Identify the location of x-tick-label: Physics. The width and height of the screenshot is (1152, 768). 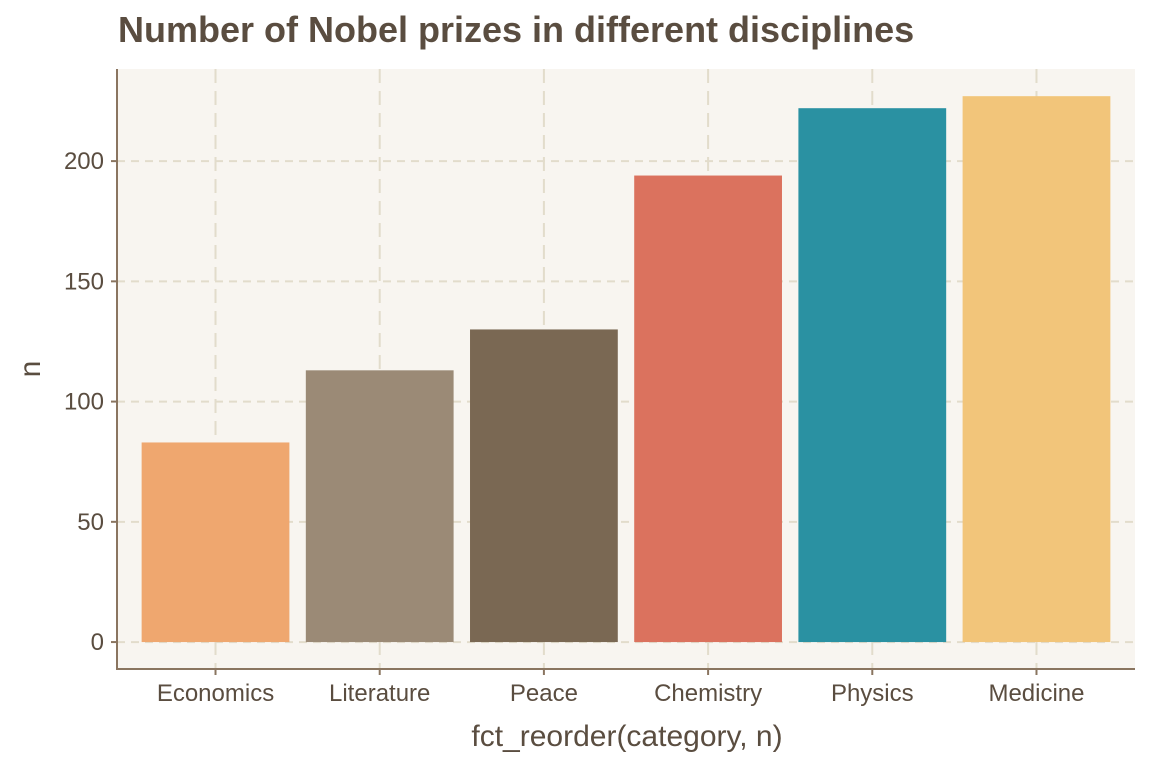
(872, 693).